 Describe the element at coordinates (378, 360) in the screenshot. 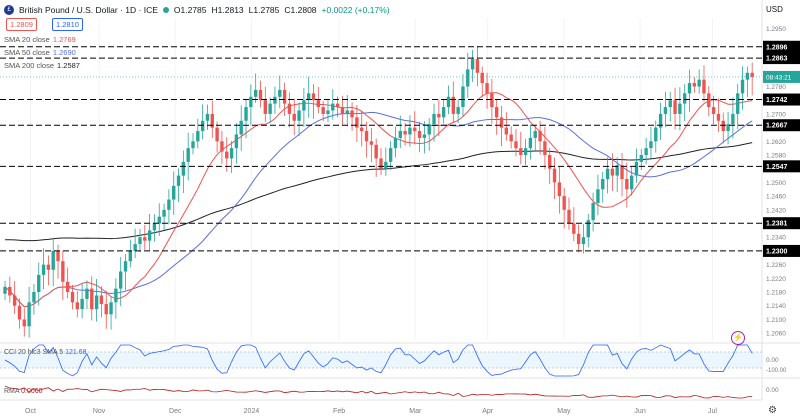

I see `cci-line` at that location.